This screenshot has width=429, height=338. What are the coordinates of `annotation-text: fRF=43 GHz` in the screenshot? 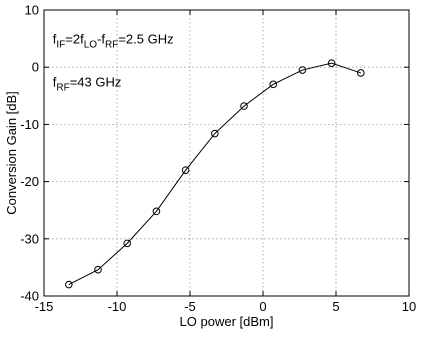 It's located at (87, 84).